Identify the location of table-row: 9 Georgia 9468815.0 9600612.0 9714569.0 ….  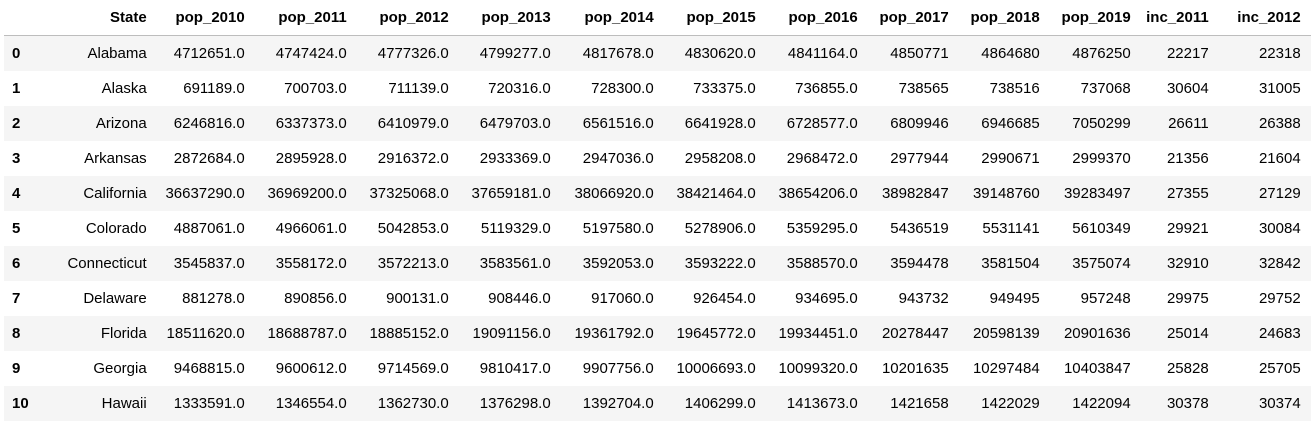
(657, 368).